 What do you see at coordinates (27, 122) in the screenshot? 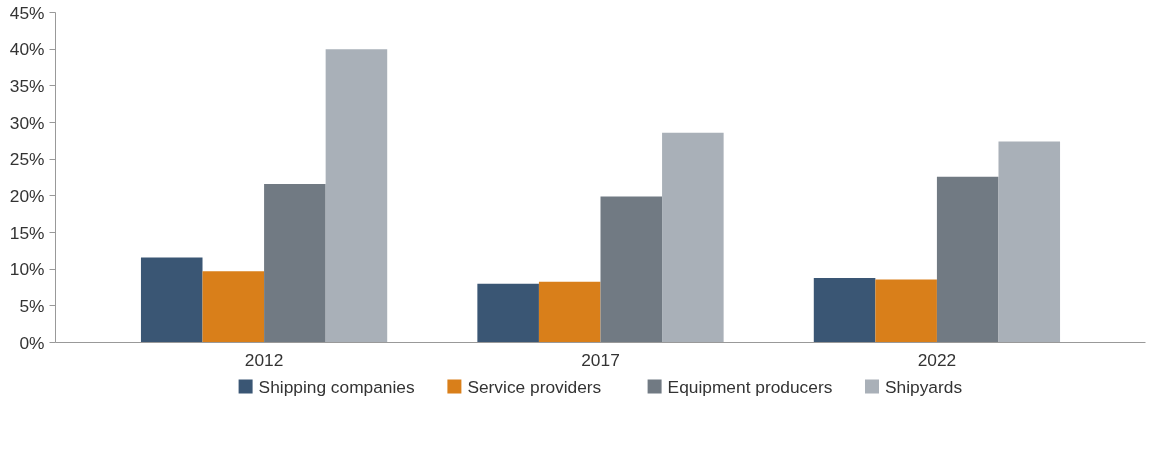
I see `y-tick-label: 30%` at bounding box center [27, 122].